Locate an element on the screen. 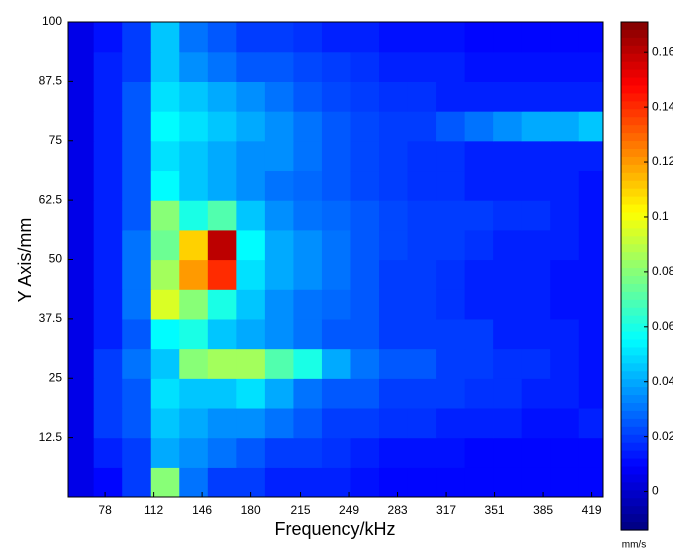 This screenshot has height=552, width=673. x-tick-label: 180 is located at coordinates (251, 510).